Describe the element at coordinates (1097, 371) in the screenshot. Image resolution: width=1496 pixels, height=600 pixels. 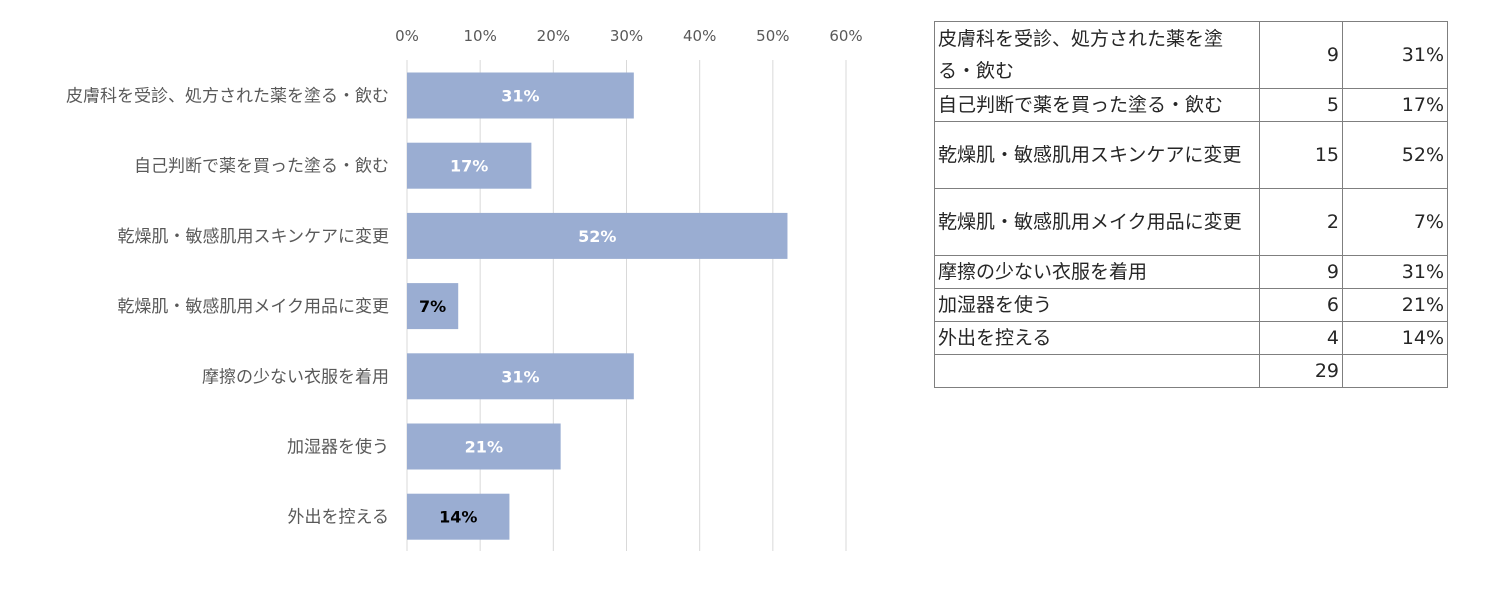
I see `table-label-cell` at that location.